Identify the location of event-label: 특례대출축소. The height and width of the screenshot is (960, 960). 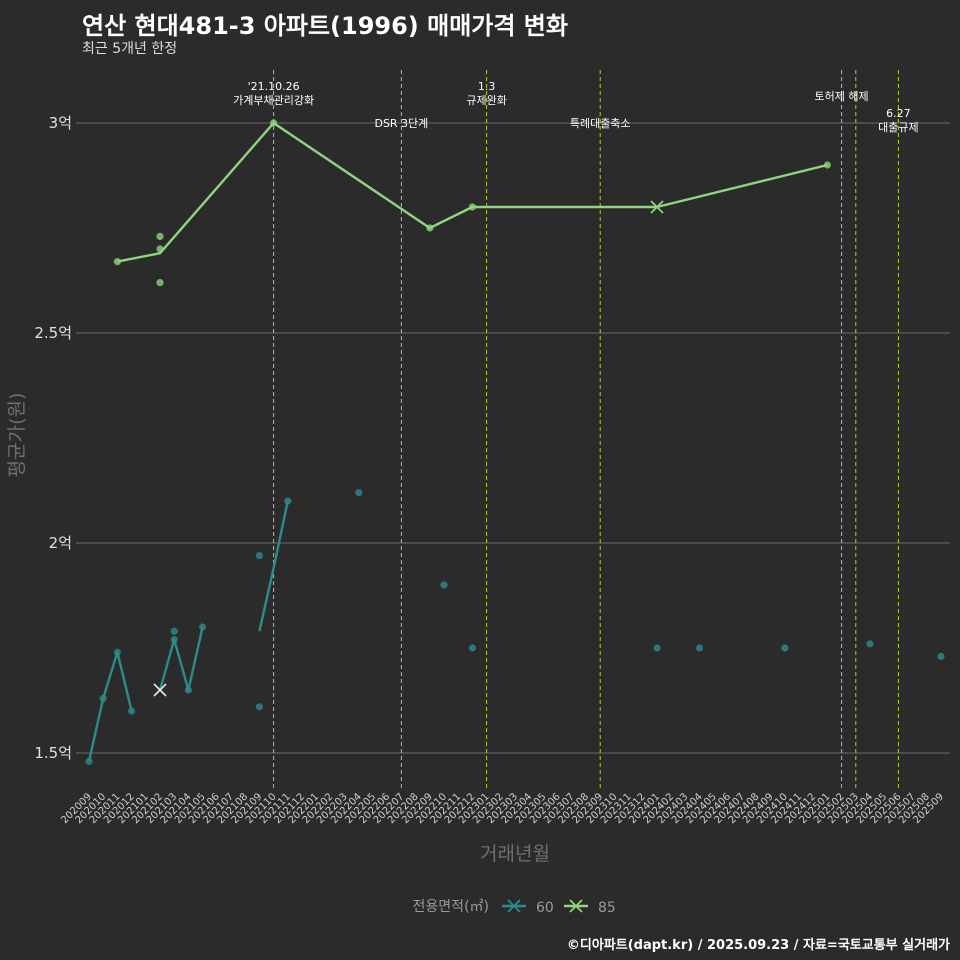
(600, 123).